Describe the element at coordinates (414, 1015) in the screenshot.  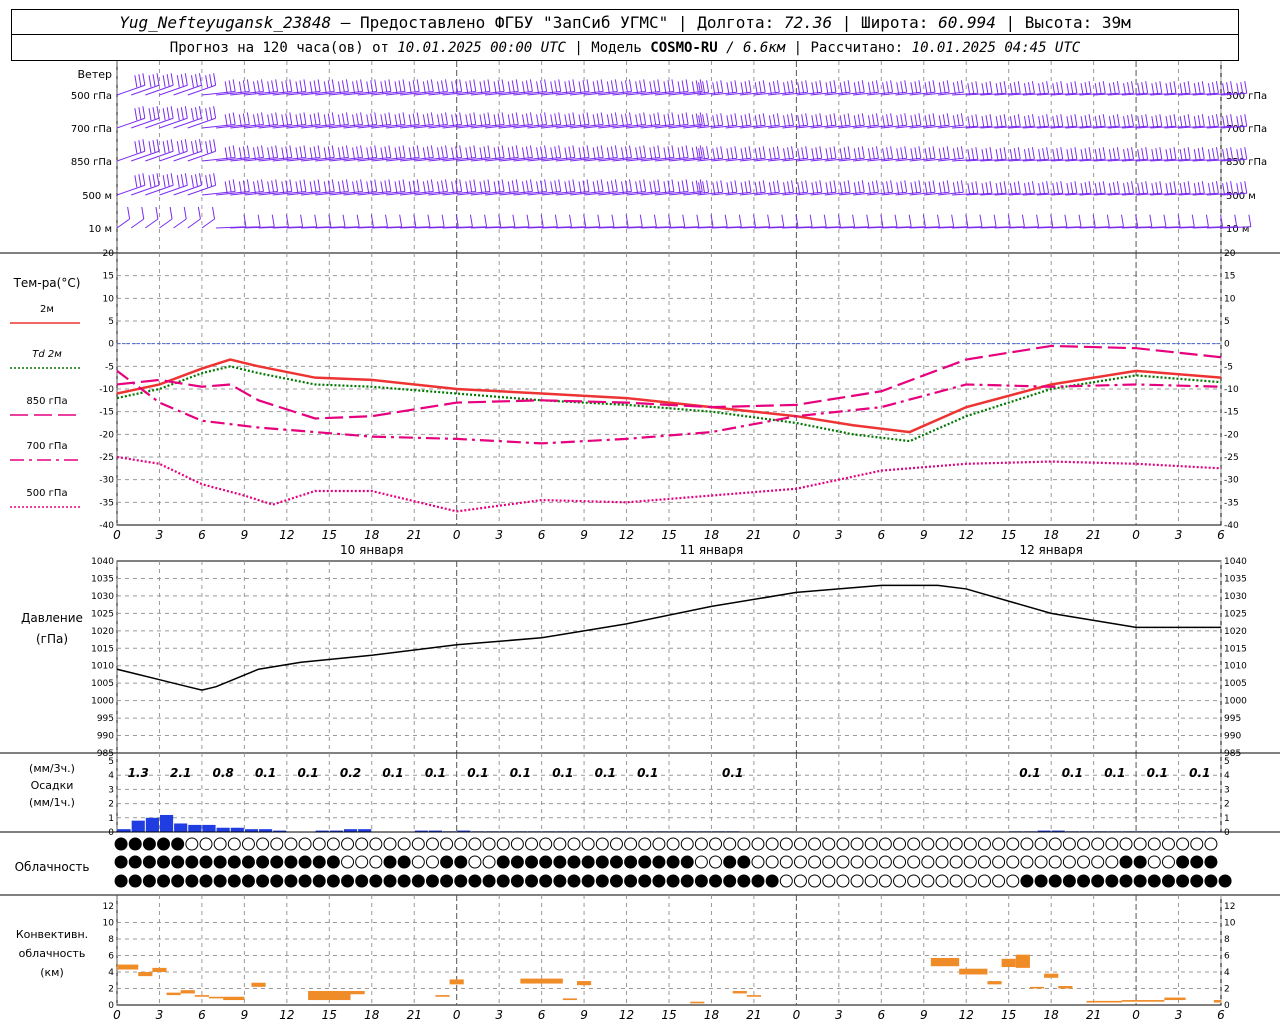
I see `x-tick-label-bottom: 21` at that location.